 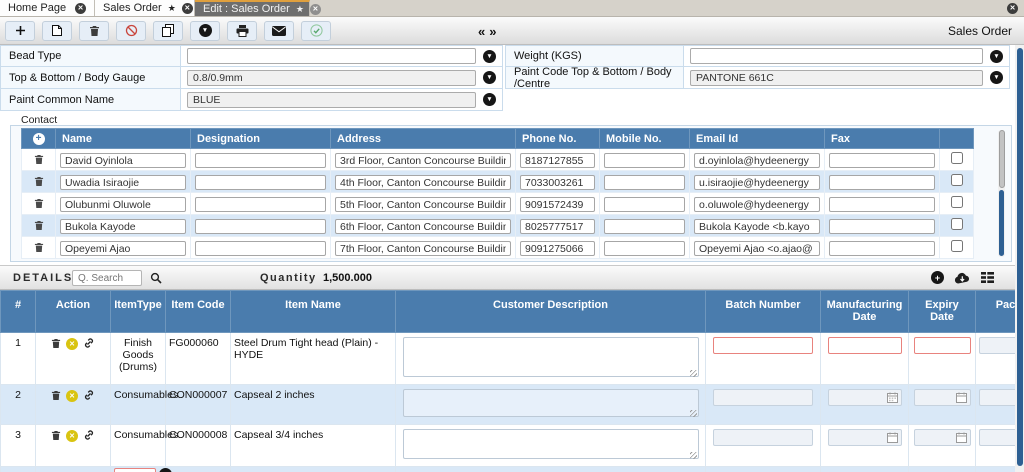 I want to click on cancel-button, so click(x=131, y=30).